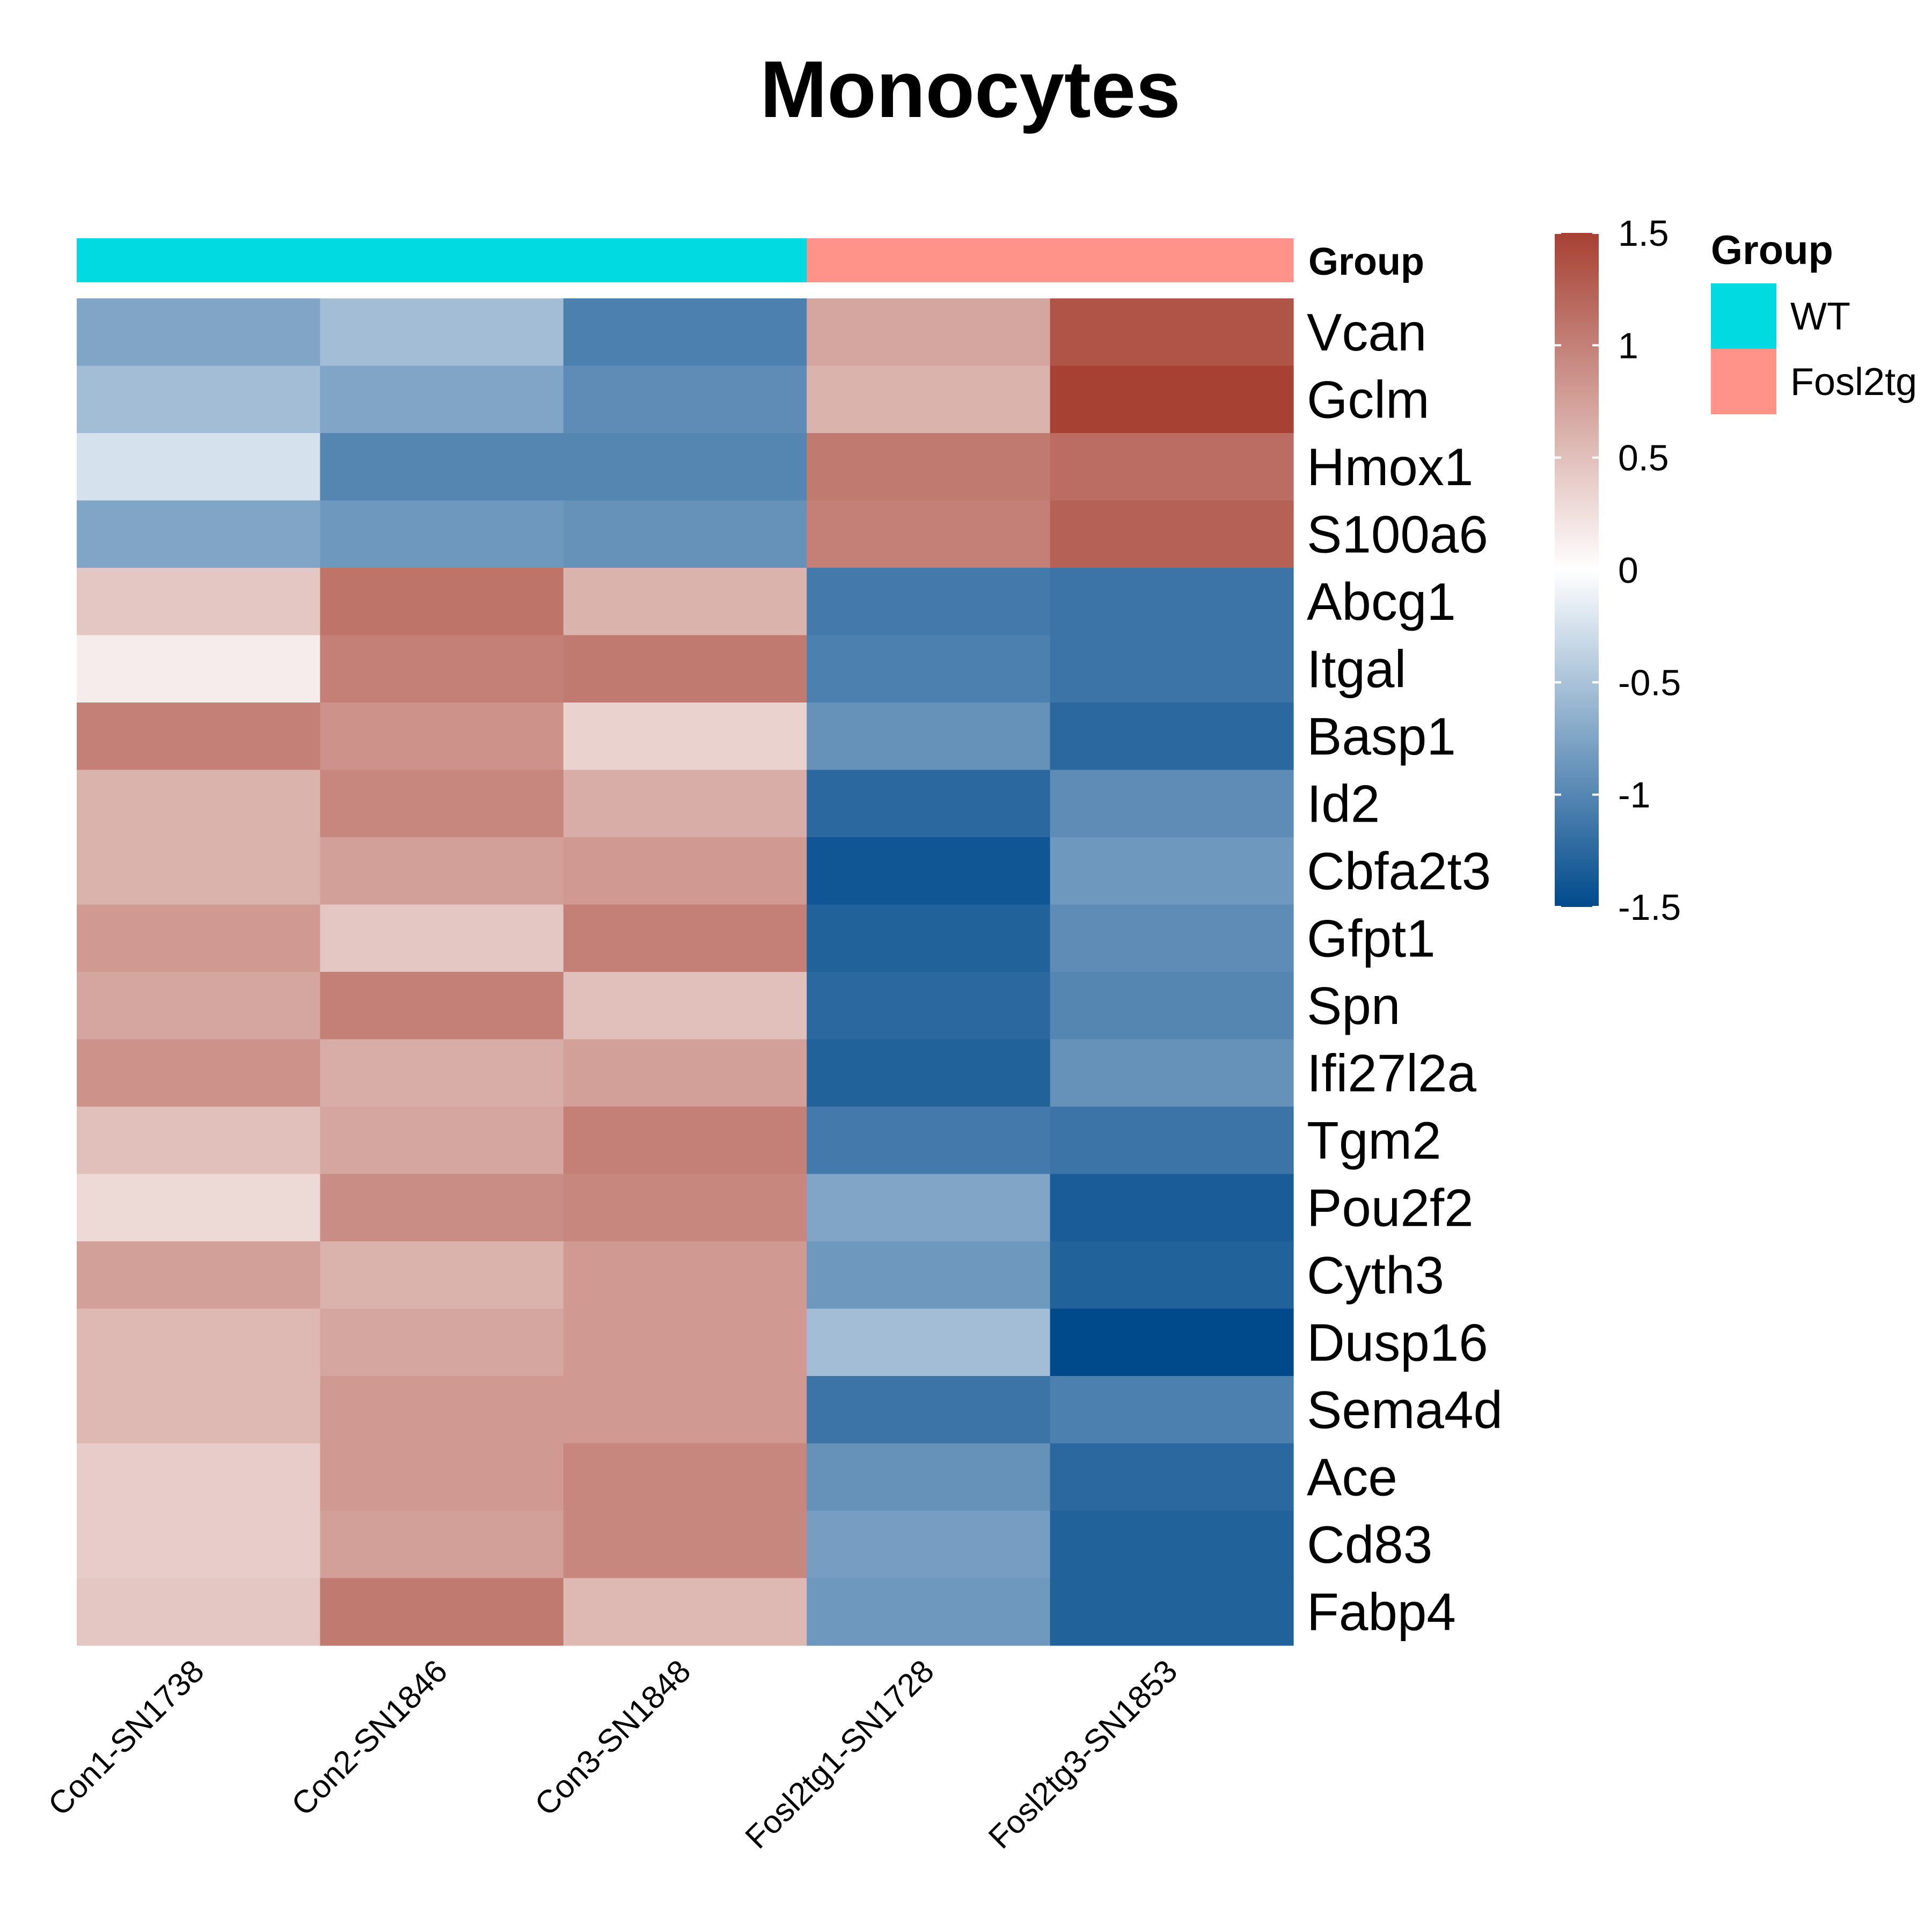 This screenshot has width=1932, height=1932. I want to click on row-label: Itgal, so click(1356, 668).